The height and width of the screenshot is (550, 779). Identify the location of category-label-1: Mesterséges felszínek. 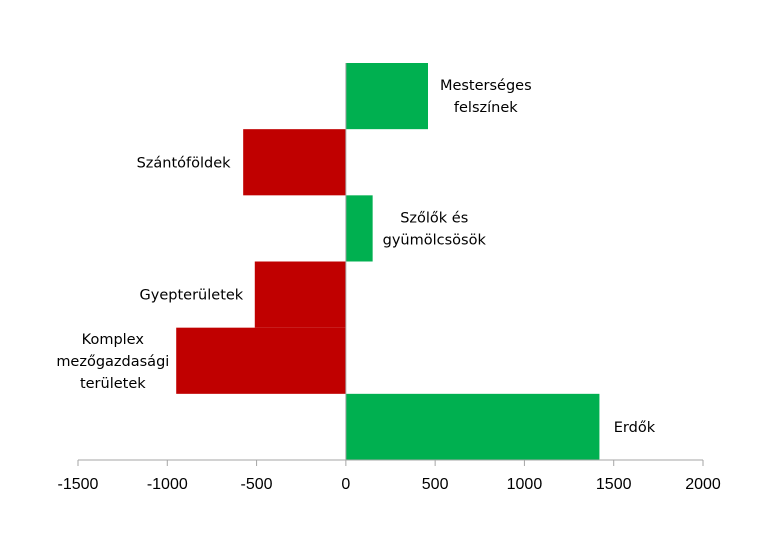
(486, 97).